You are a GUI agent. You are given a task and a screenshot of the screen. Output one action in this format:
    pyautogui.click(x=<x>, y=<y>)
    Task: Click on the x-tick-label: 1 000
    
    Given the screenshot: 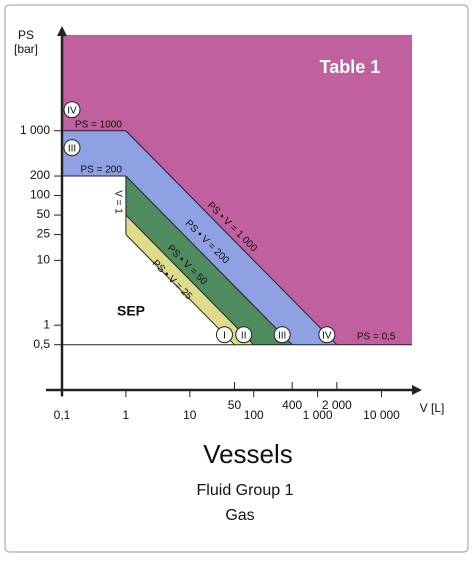 What is the action you would take?
    pyautogui.click(x=318, y=415)
    